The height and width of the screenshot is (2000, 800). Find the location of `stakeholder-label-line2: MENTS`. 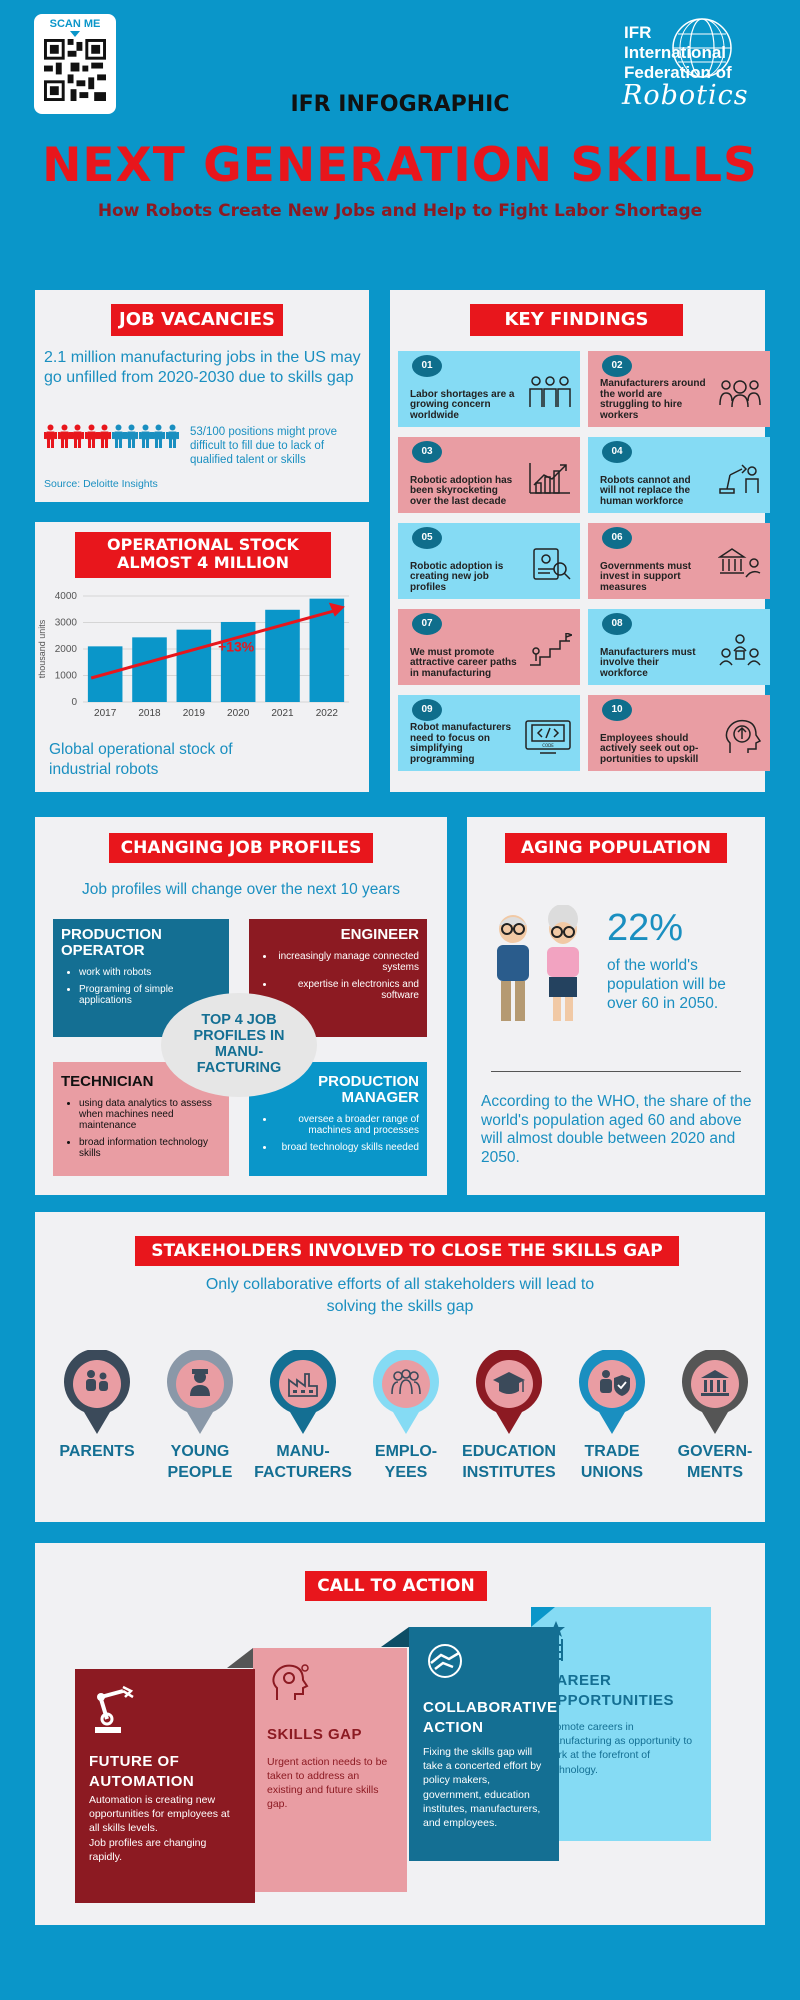

stakeholder-label-line2: MENTS is located at coordinates (715, 1472).